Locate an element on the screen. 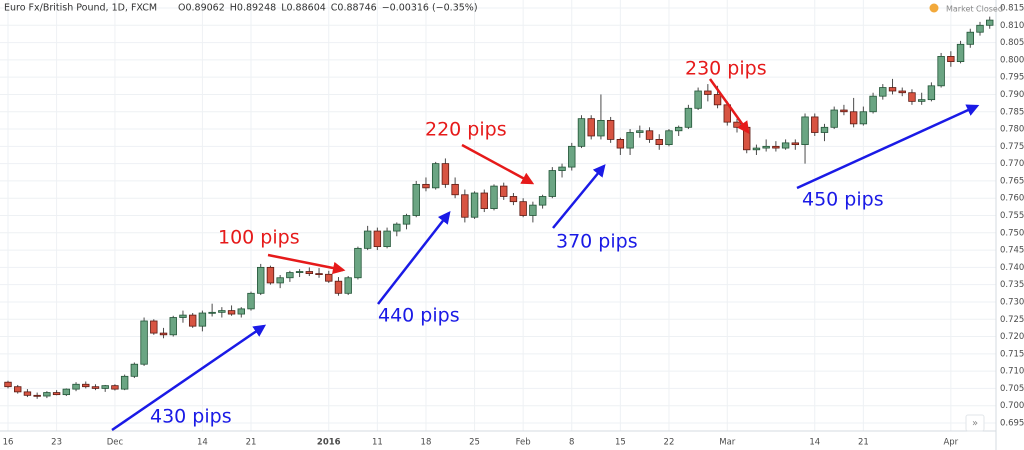 The width and height of the screenshot is (1024, 450). x-tick-label: 11 is located at coordinates (377, 443).